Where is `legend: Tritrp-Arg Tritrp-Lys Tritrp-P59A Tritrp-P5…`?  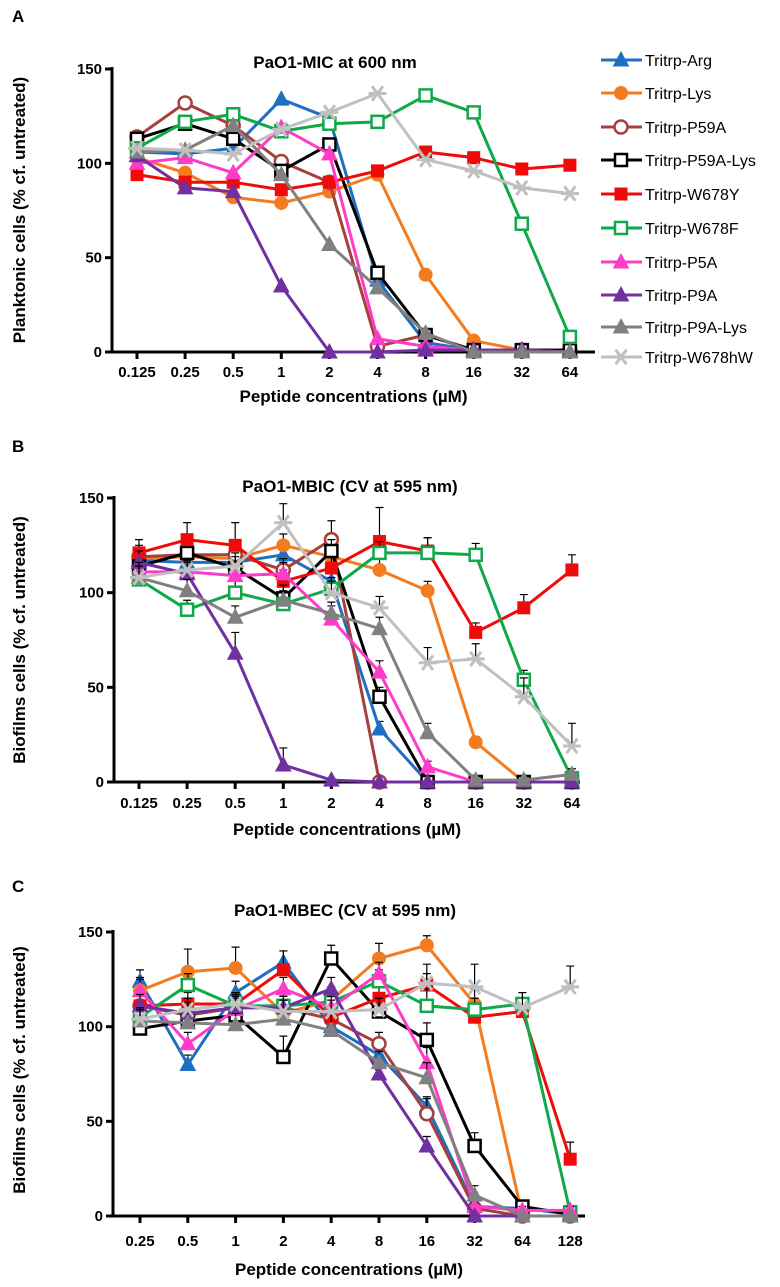
legend: Tritrp-Arg Tritrp-Lys Tritrp-P59A Tritrp-P5… is located at coordinates (678, 208).